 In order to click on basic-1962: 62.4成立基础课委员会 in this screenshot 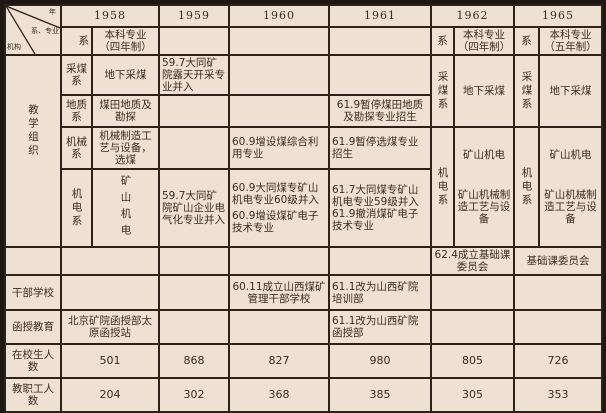, I will do `click(472, 261)`.